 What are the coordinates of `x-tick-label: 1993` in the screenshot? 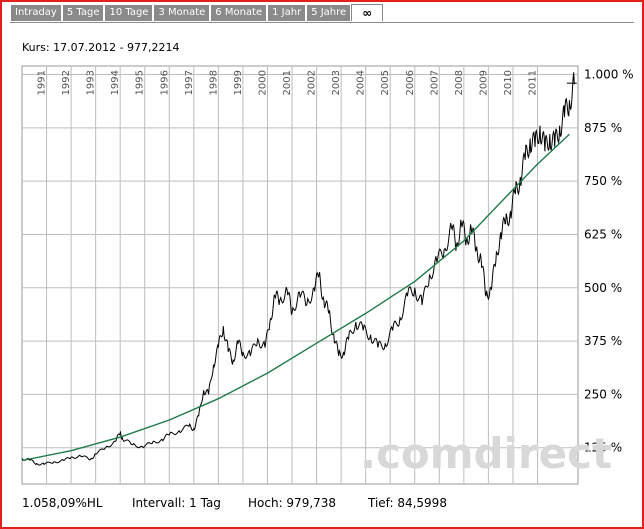 It's located at (91, 82).